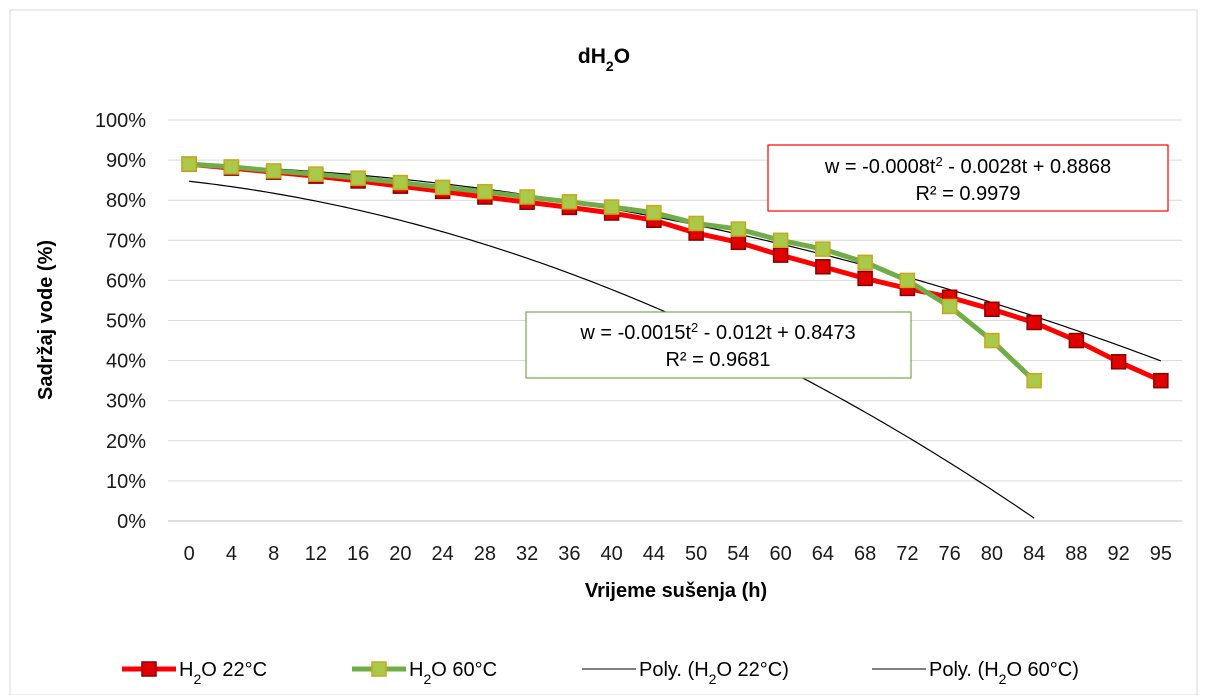 The image size is (1208, 695). What do you see at coordinates (950, 554) in the screenshot?
I see `x-tick-label: 76` at bounding box center [950, 554].